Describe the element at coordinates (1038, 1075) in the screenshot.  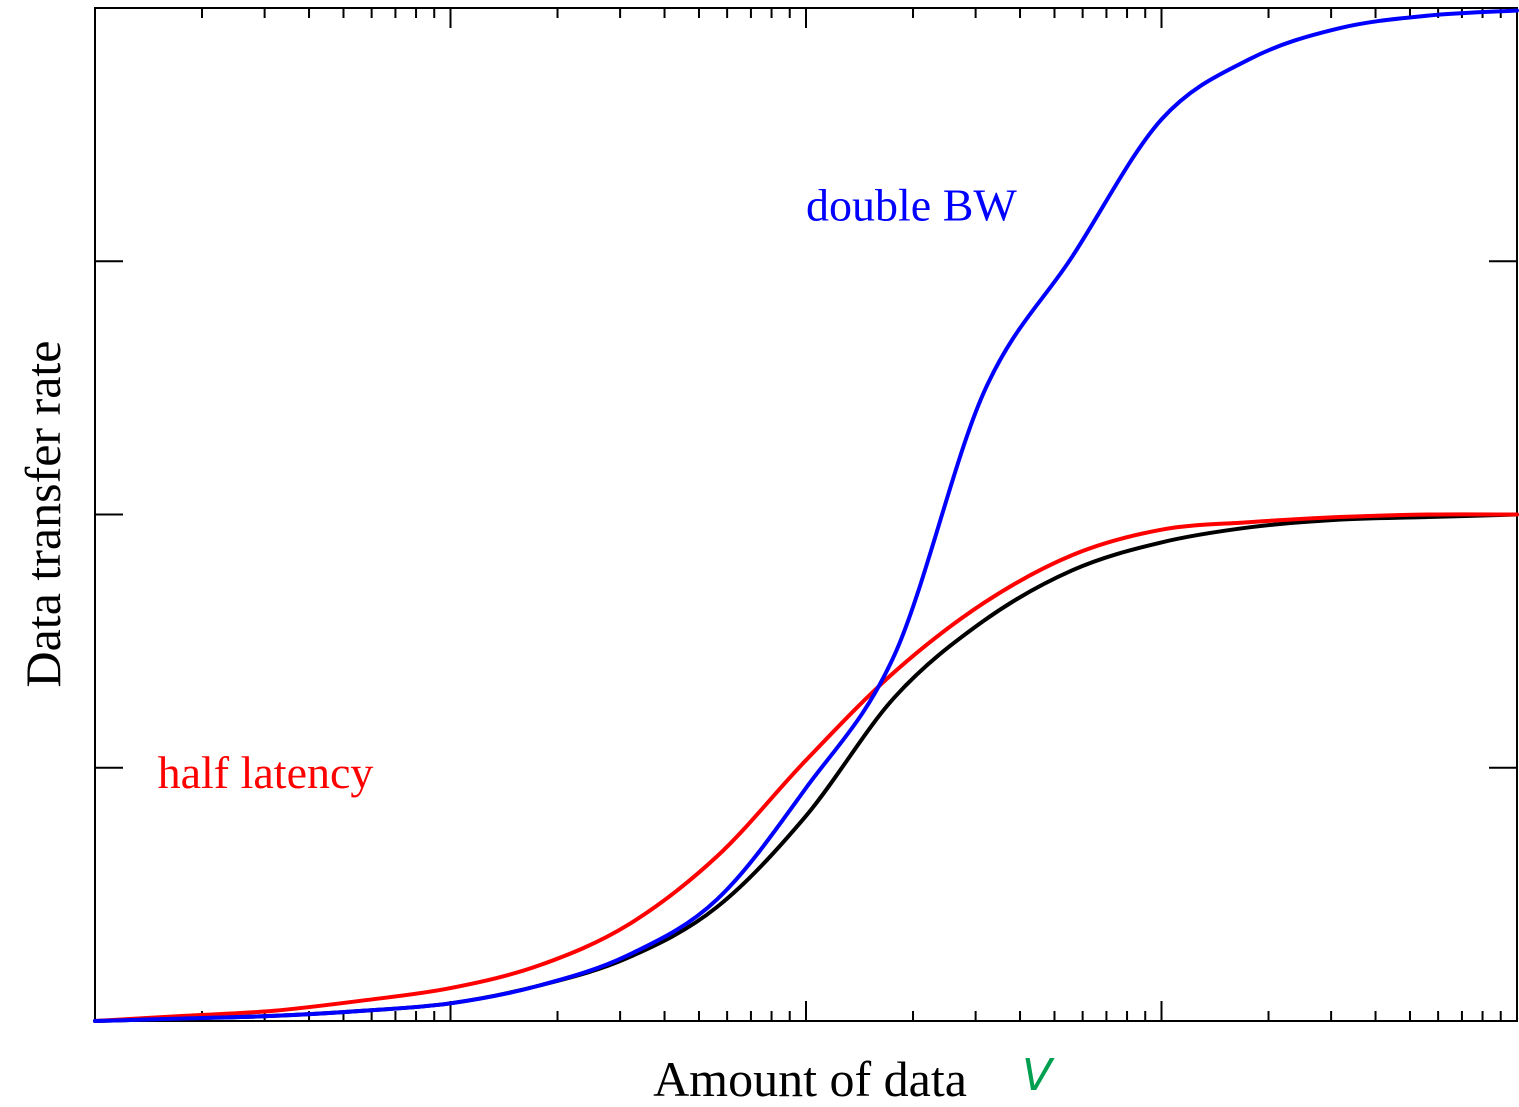
I see `x-axis-variable: V` at that location.